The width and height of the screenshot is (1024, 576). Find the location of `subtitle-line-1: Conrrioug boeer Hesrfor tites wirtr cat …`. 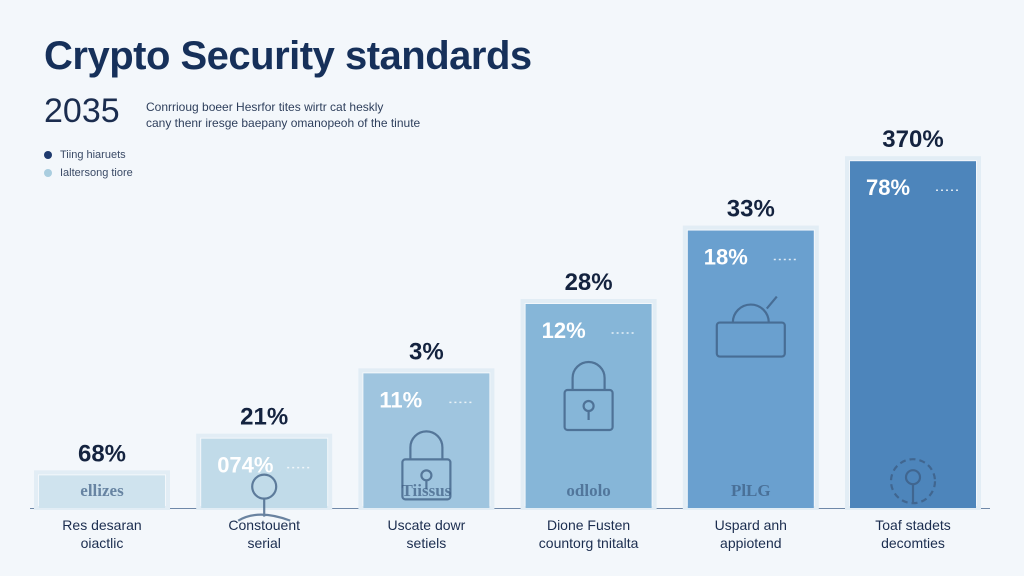

subtitle-line-1: Conrrioug boeer Hesrfor tites wirtr cat … is located at coordinates (265, 107).